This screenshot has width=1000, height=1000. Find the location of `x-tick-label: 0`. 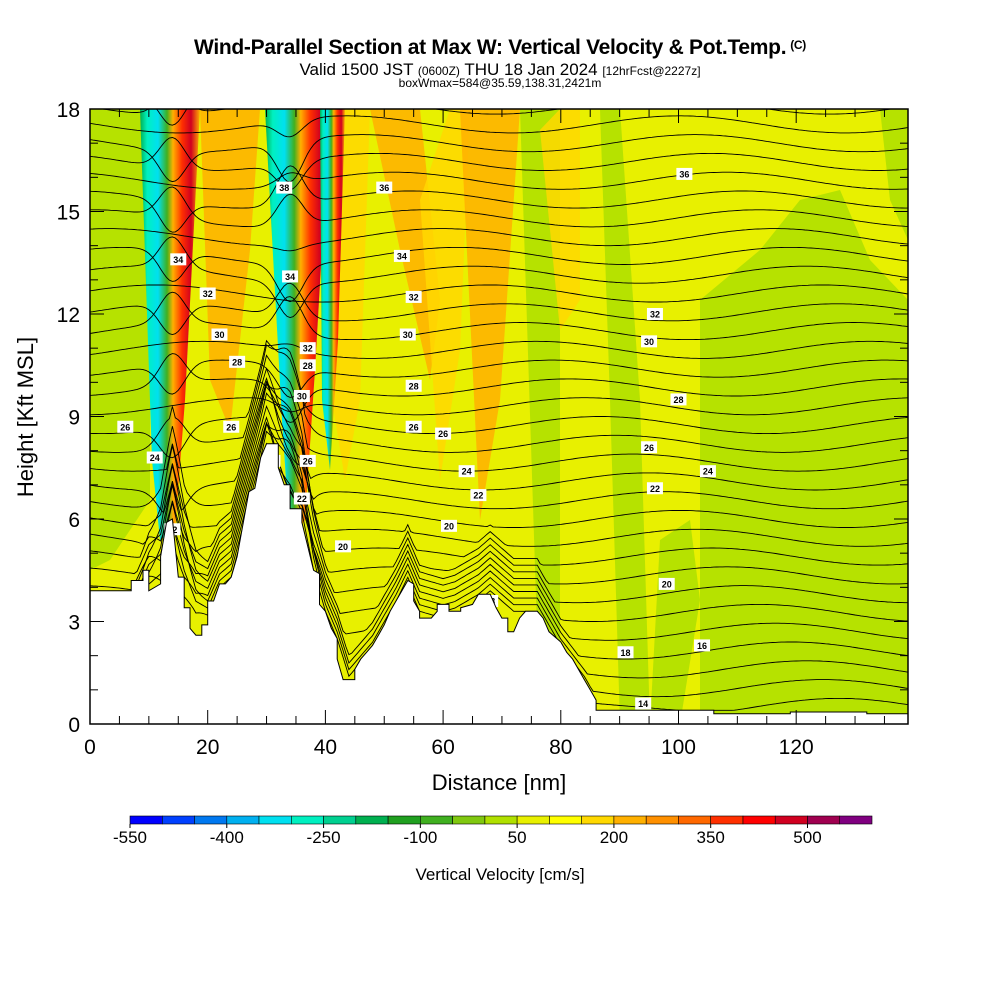

x-tick-label: 0 is located at coordinates (90, 747).